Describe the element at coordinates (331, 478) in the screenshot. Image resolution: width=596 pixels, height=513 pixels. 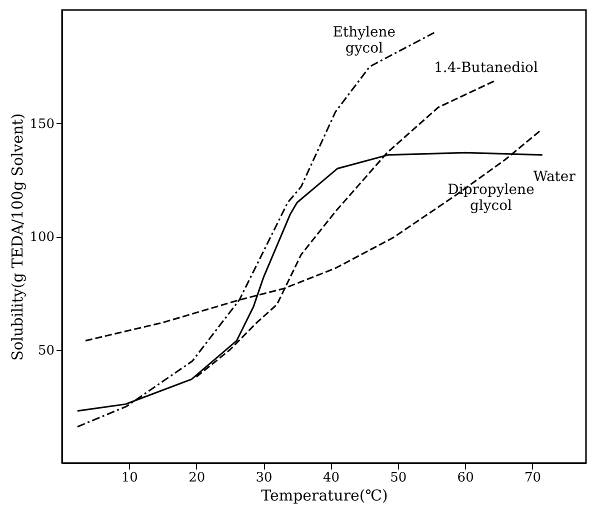
I see `x-tick-label: 40` at that location.